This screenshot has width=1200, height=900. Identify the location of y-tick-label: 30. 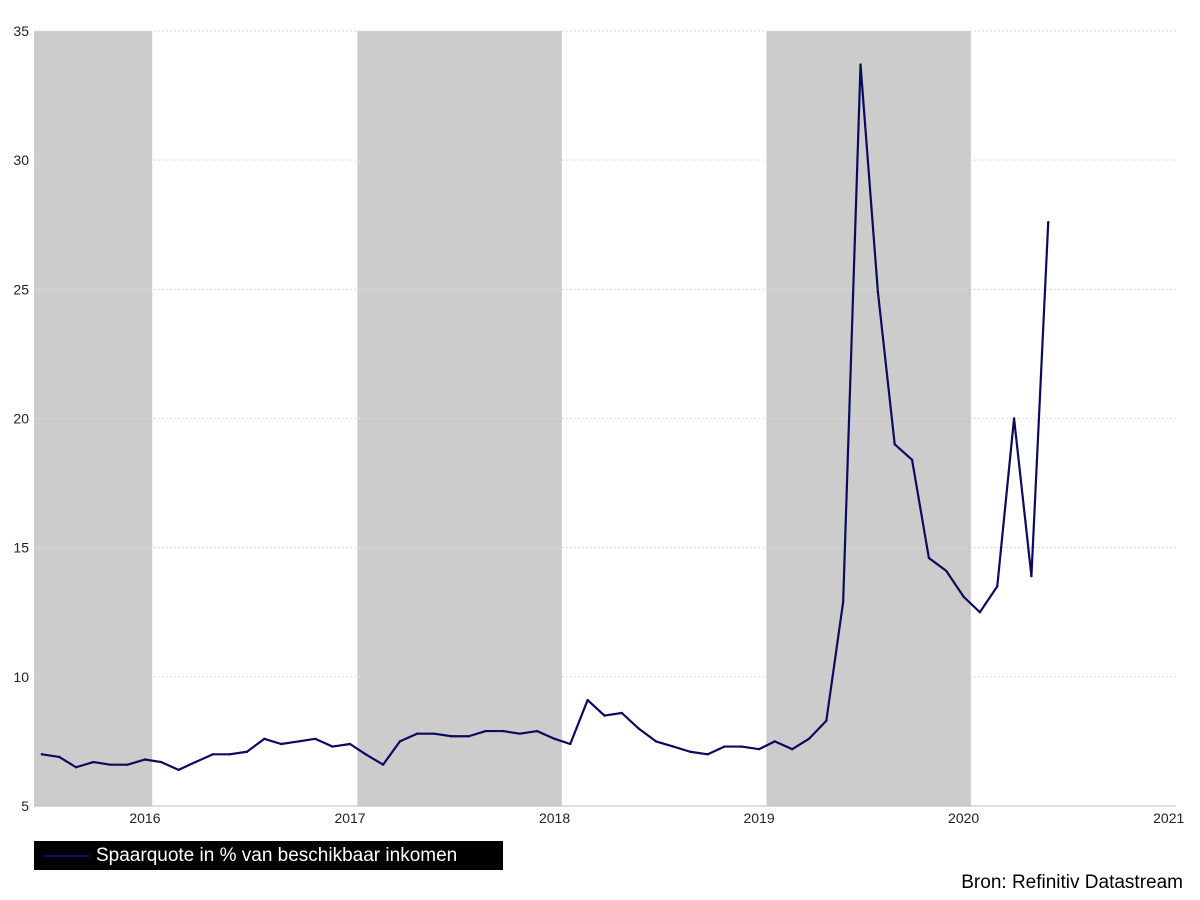
(21, 160).